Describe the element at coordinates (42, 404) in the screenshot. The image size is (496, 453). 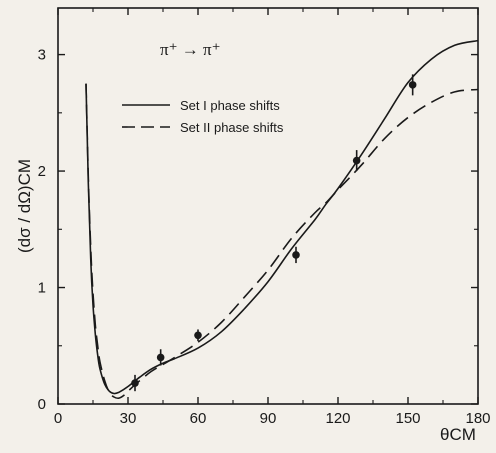
I see `y-tick-label: 0` at that location.